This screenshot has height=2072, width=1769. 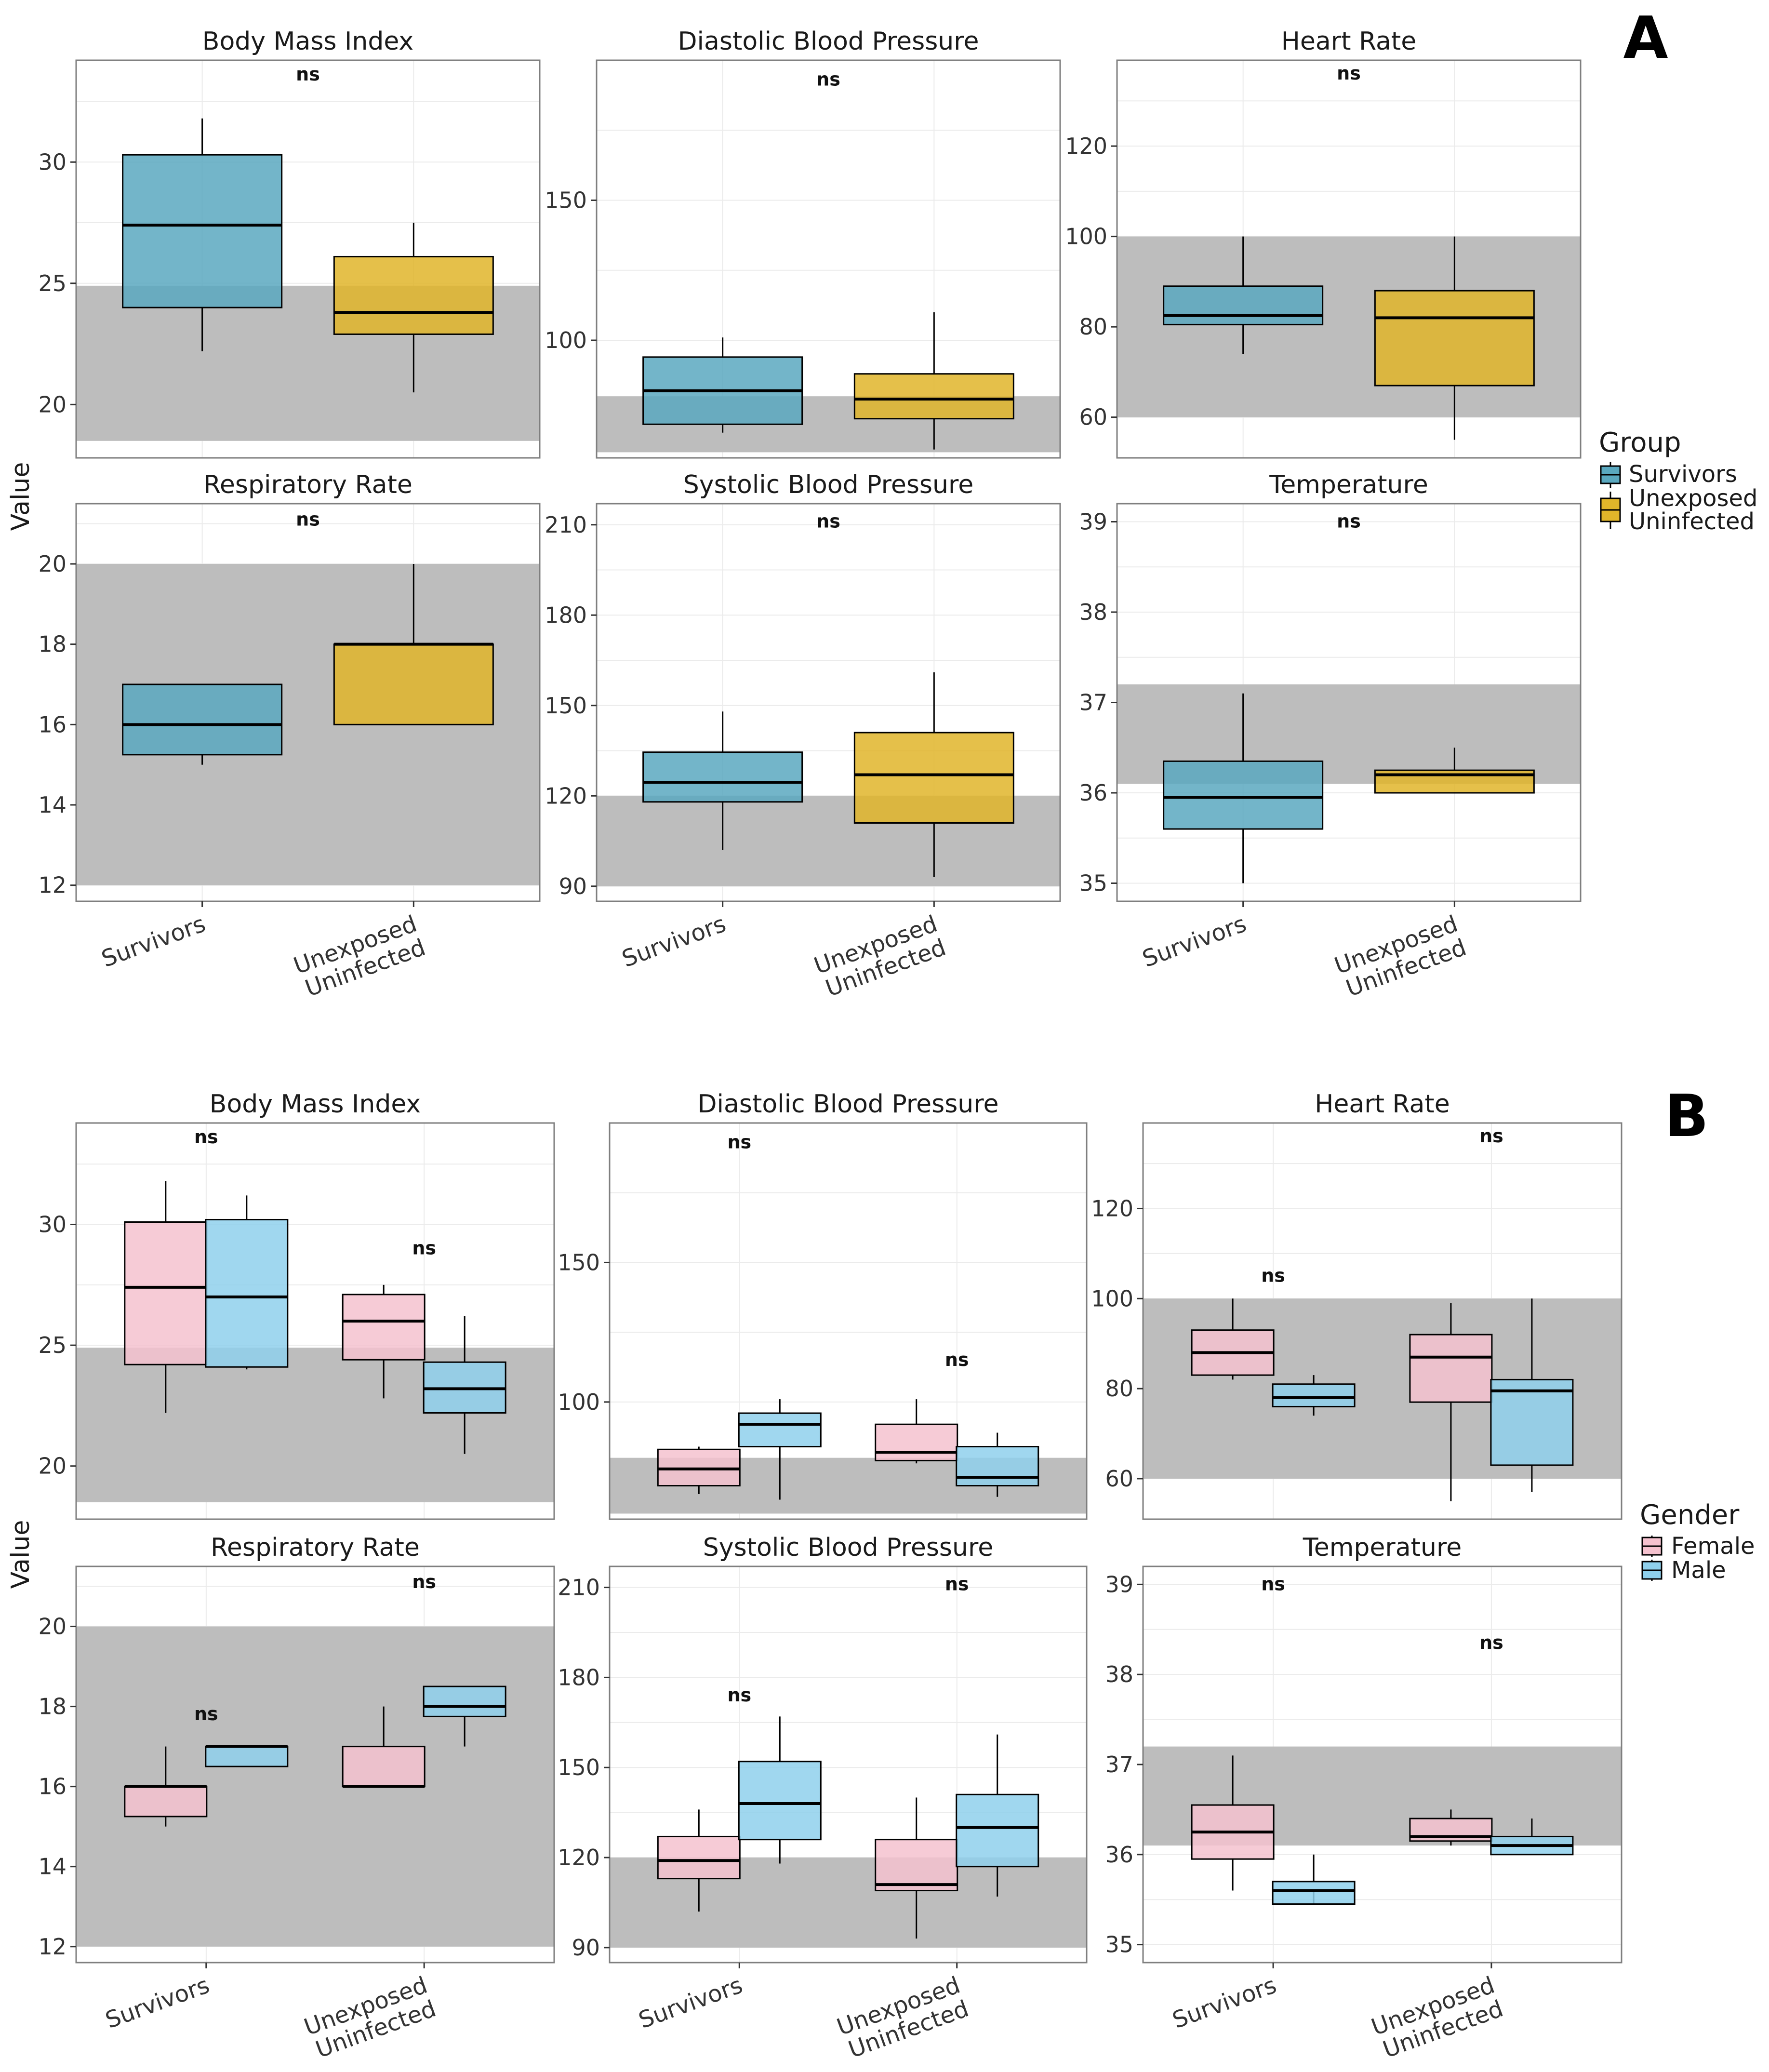 What do you see at coordinates (21, 496) in the screenshot?
I see `y-axis-label-a: Value` at bounding box center [21, 496].